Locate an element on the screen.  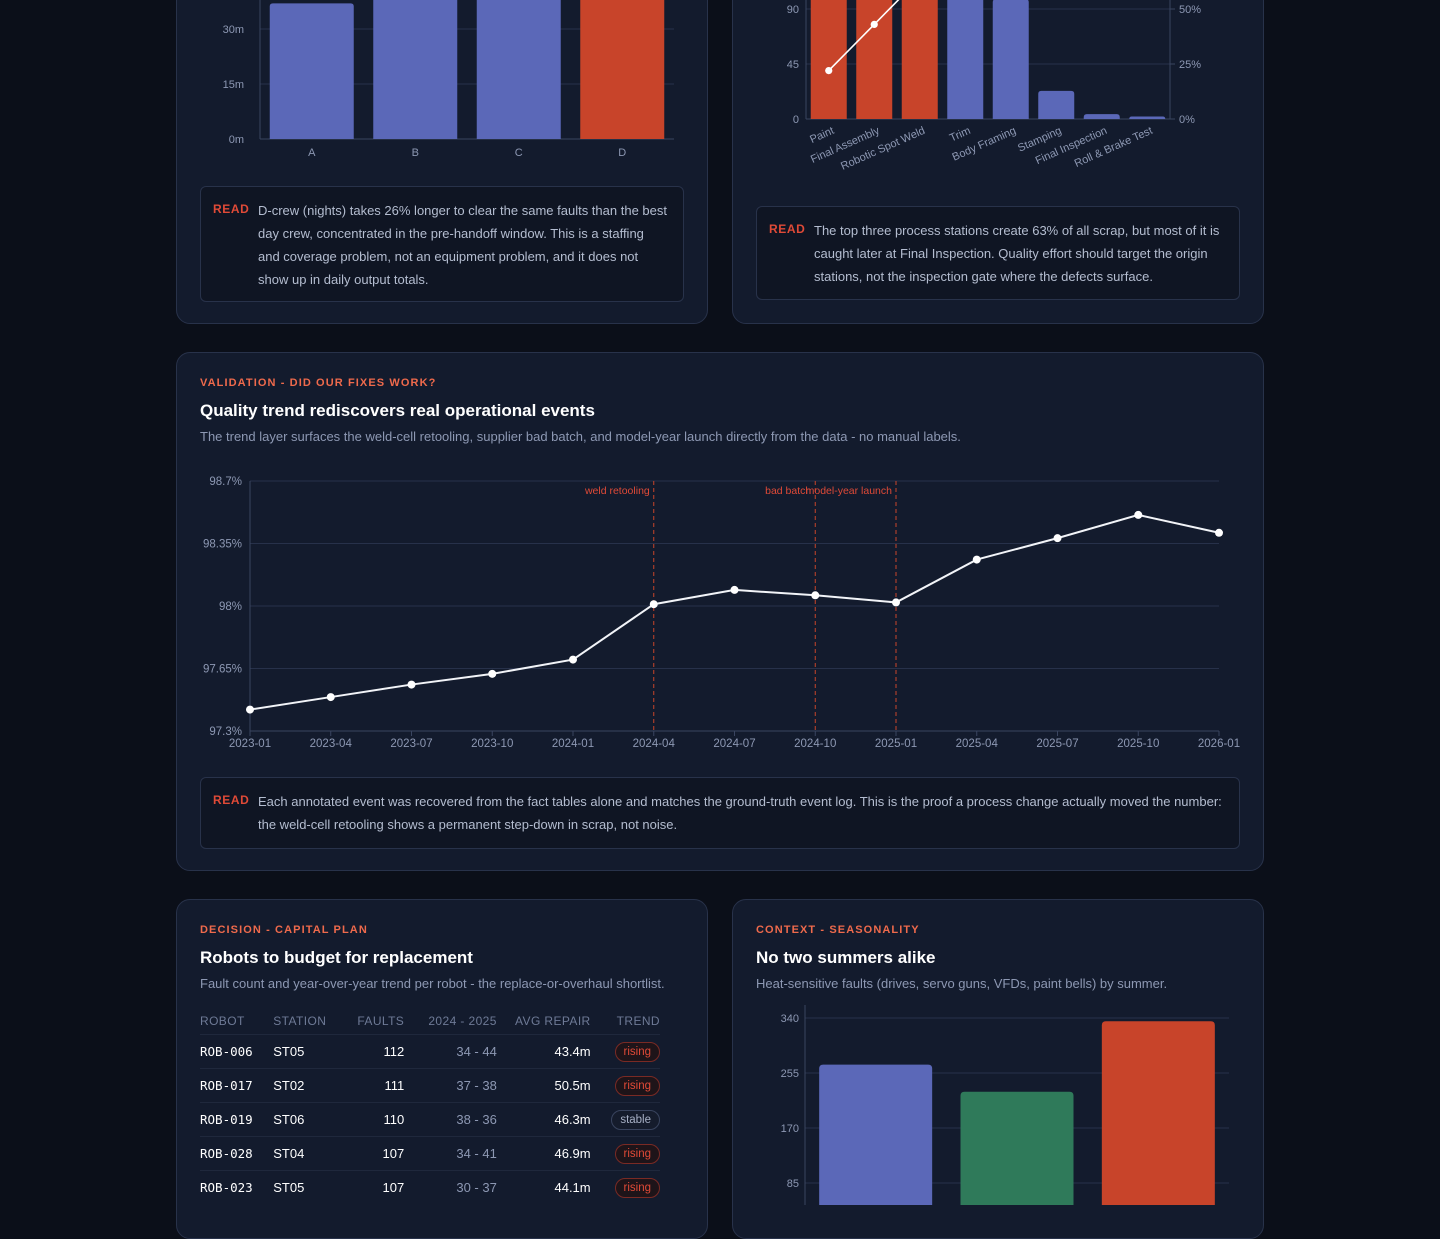
x-tick-label: 2023-04 is located at coordinates (331, 744).